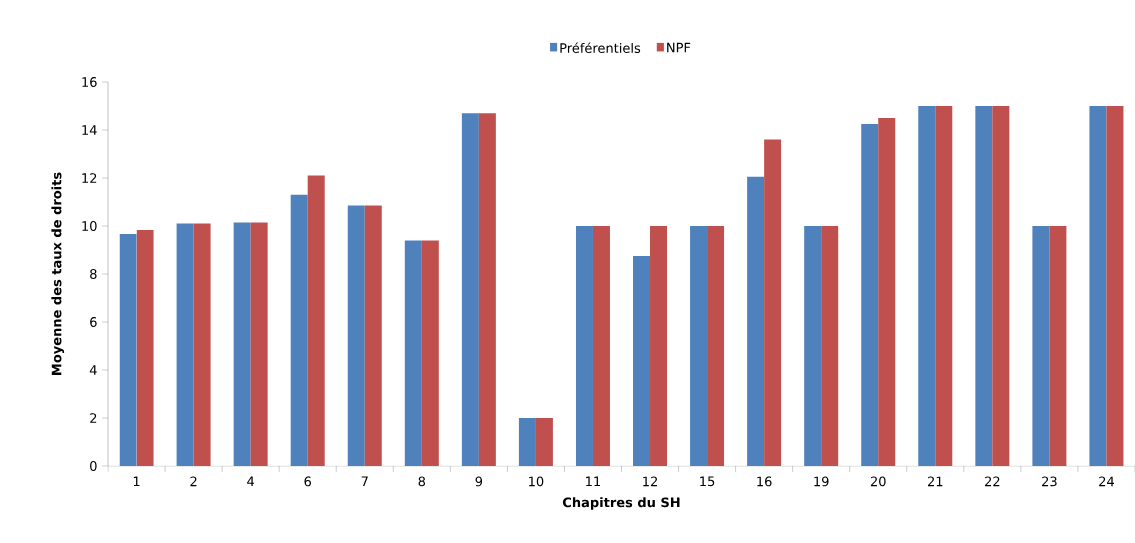  I want to click on x-tick-label: 23, so click(1049, 481).